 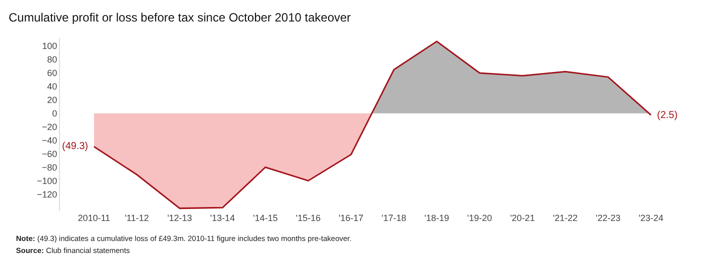 What do you see at coordinates (52, 100) in the screenshot?
I see `y-tick-label: 20` at bounding box center [52, 100].